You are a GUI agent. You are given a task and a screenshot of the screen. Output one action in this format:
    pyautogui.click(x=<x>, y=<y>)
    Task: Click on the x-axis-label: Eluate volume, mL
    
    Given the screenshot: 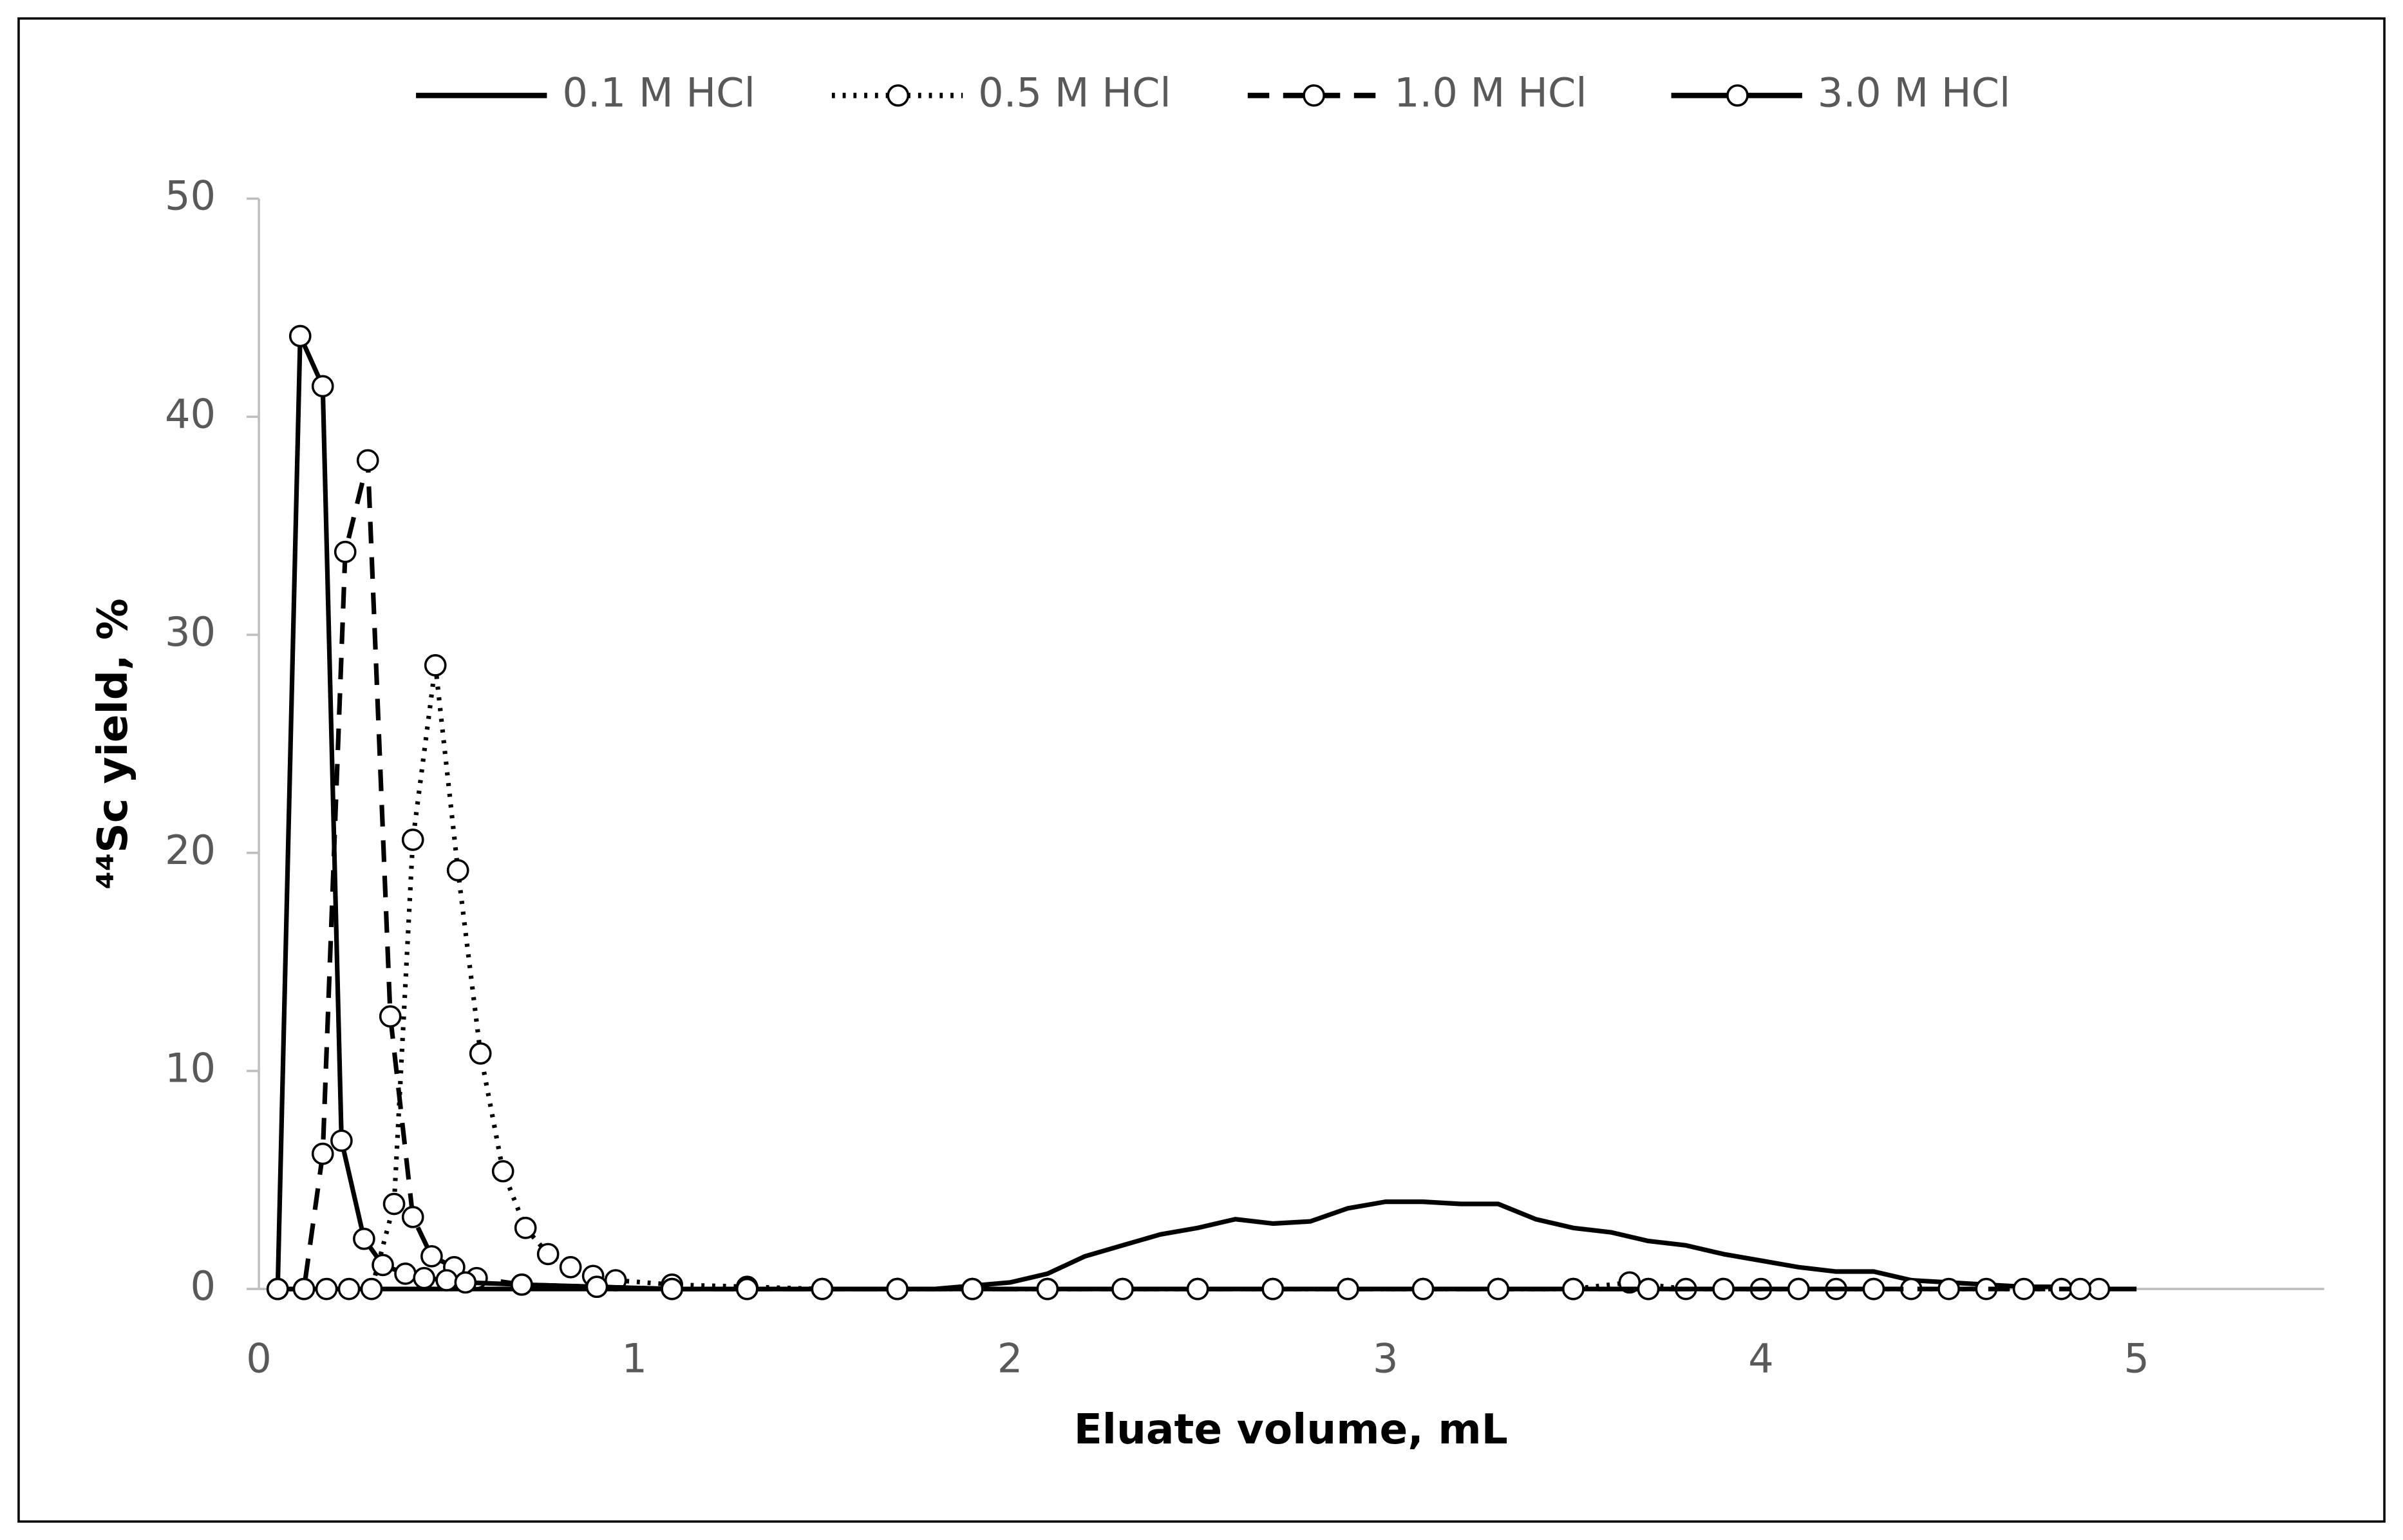 What is the action you would take?
    pyautogui.click(x=1291, y=1430)
    